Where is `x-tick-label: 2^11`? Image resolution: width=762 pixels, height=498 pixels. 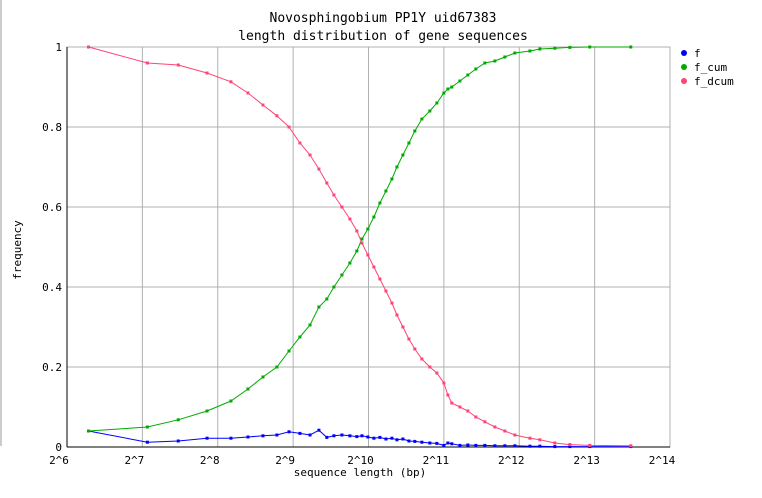 x-tick-label: 2^11 is located at coordinates (436, 460).